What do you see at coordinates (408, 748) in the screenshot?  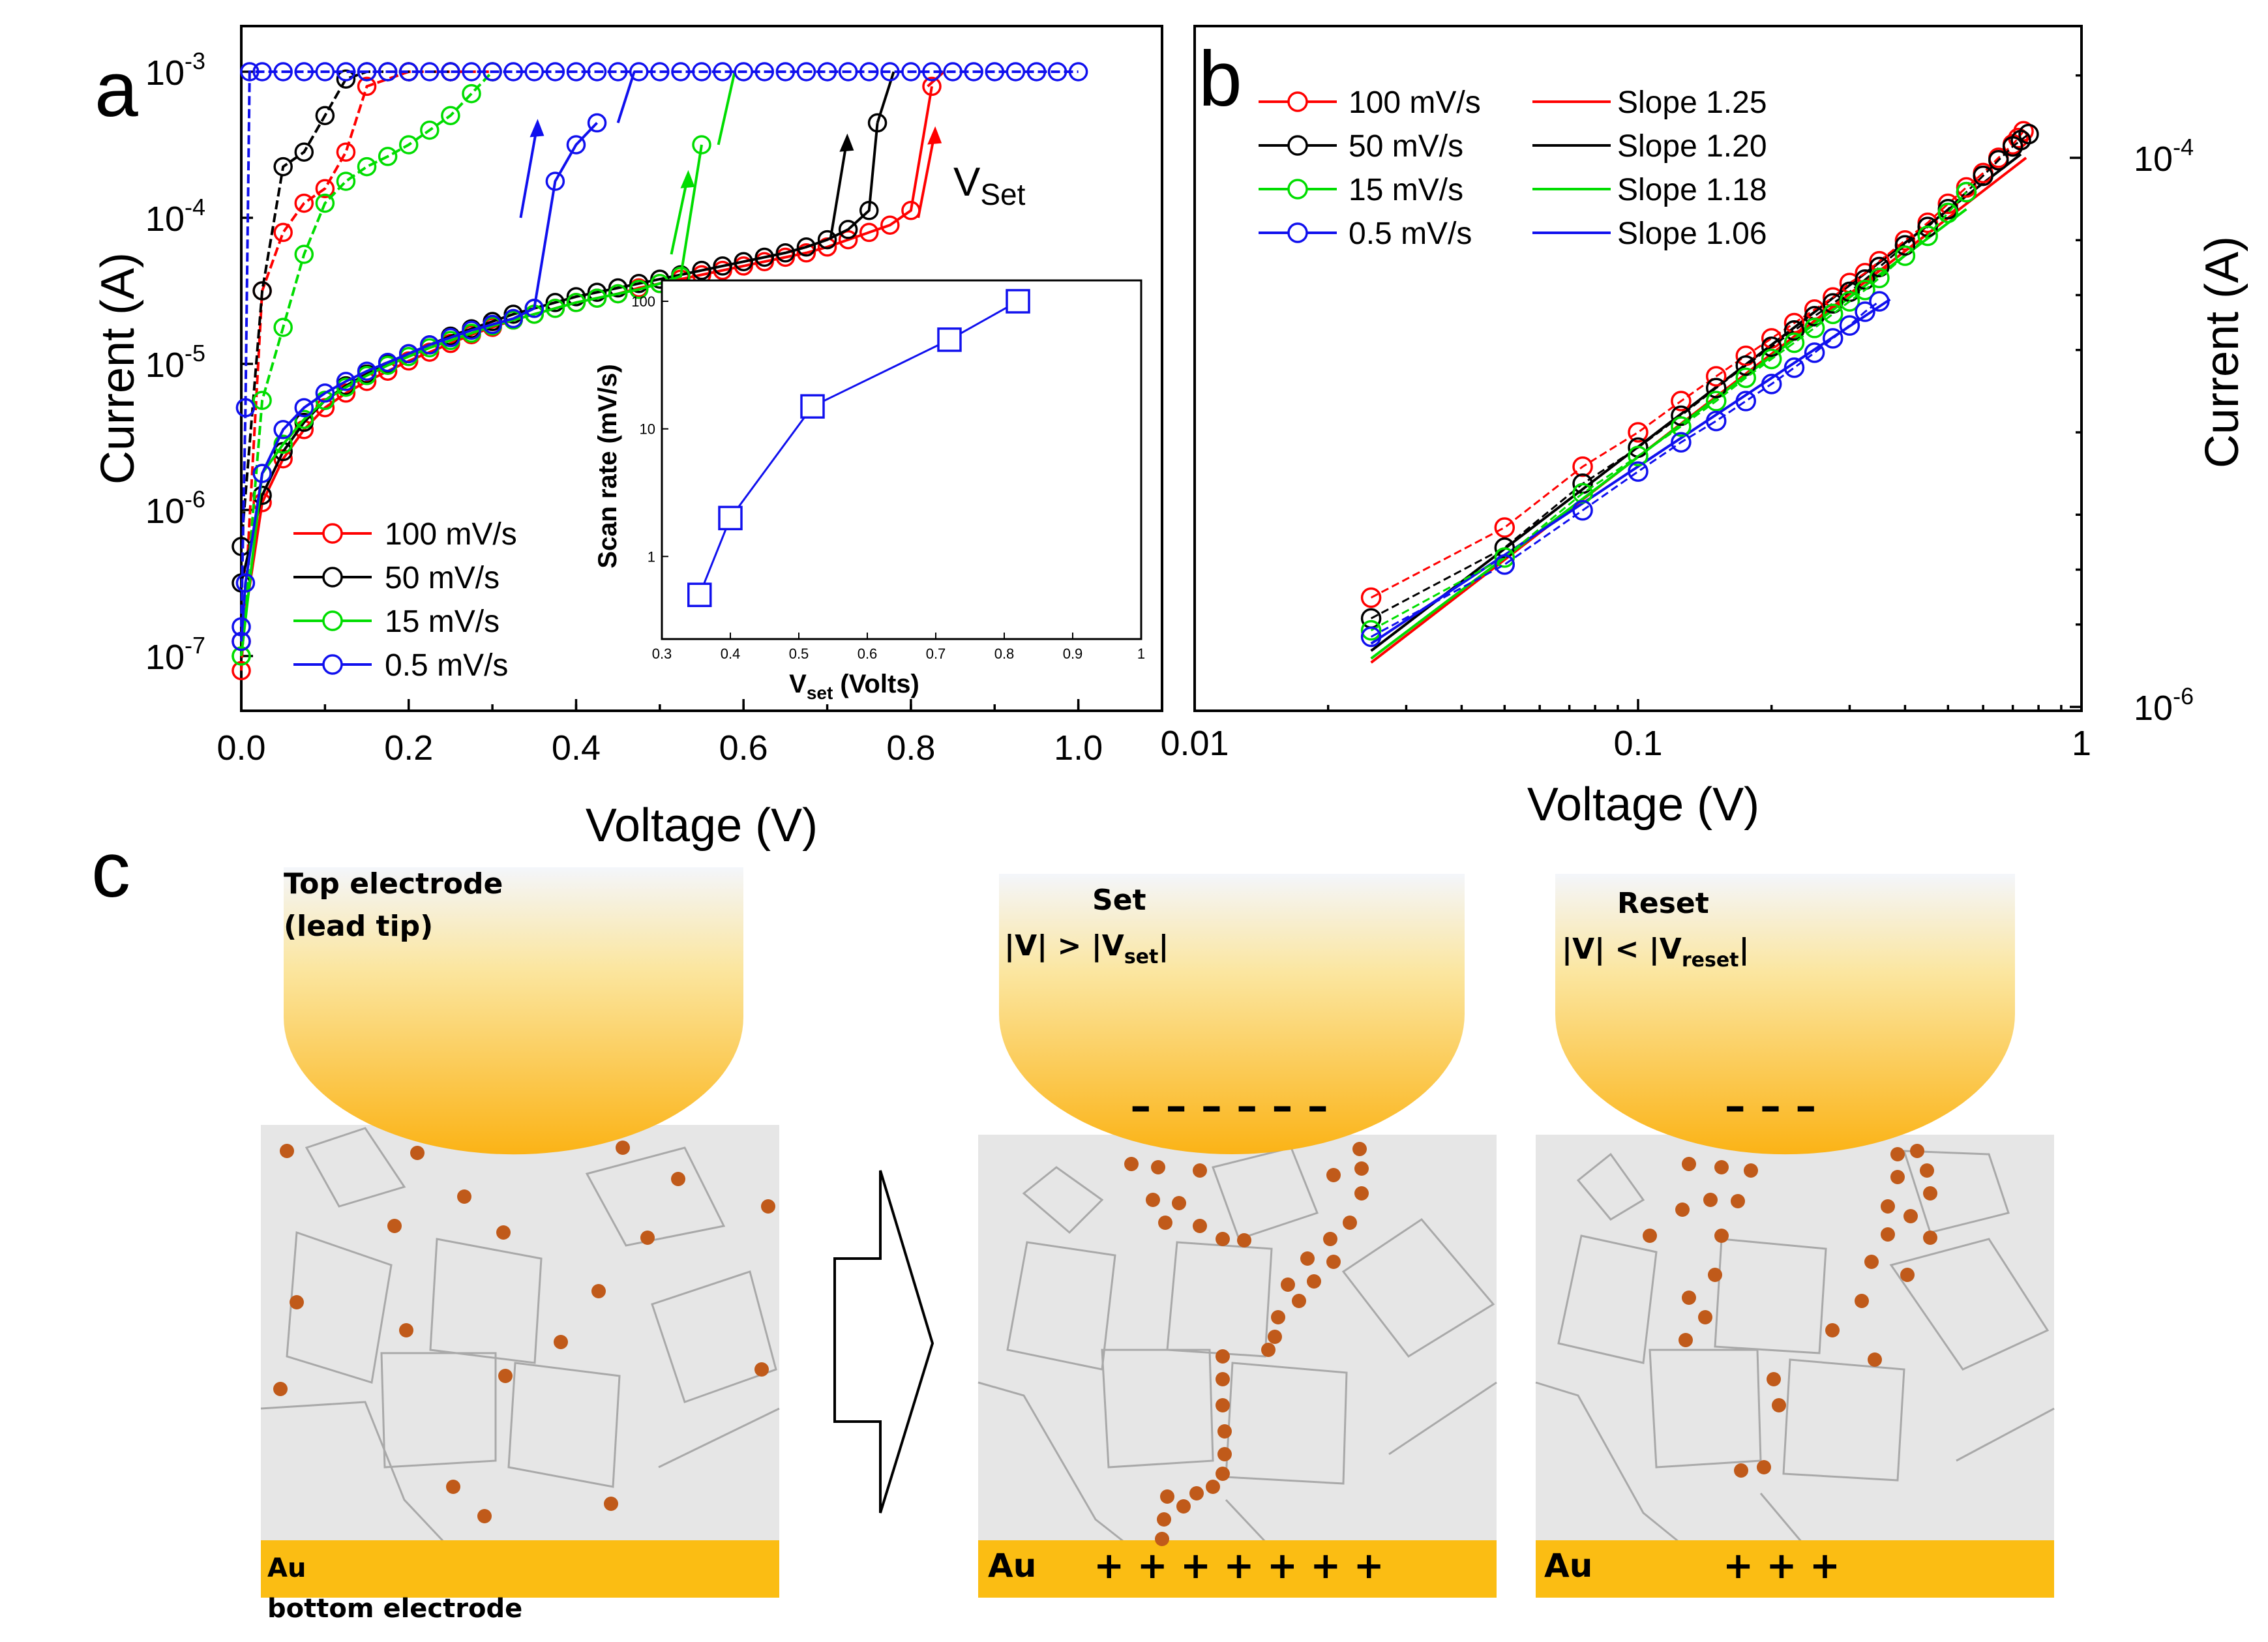 I see `x-tick-label: 0.2` at bounding box center [408, 748].